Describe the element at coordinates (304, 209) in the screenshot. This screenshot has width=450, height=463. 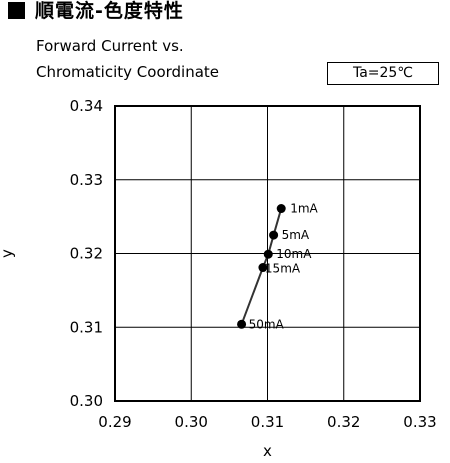
I see `data-label-1mA: 1mA` at that location.